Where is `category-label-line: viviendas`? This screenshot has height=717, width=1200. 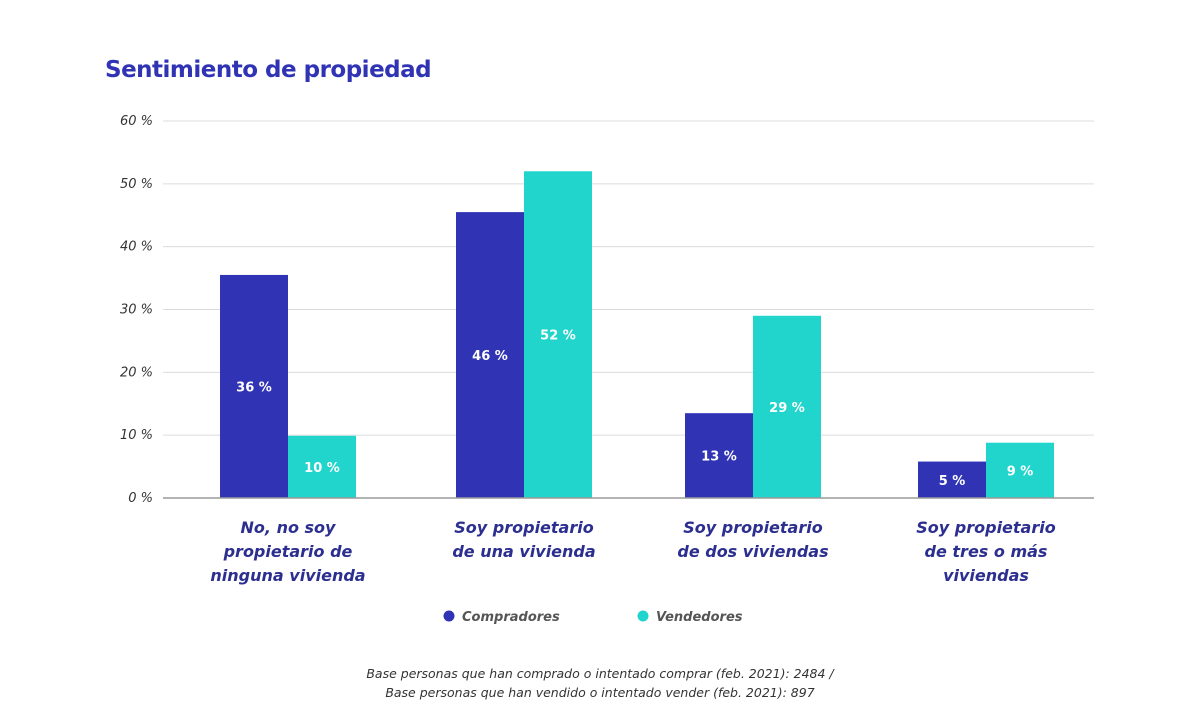
category-label-line: viviendas is located at coordinates (986, 575).